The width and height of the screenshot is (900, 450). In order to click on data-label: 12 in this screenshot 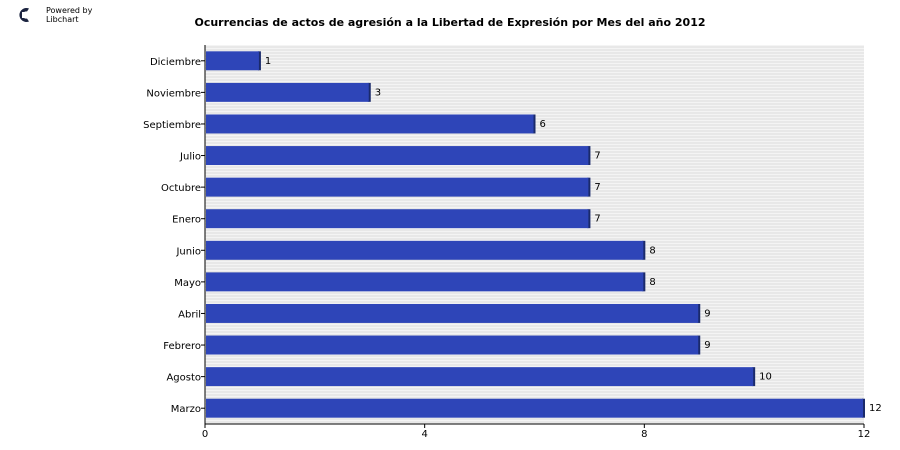, I will do `click(875, 408)`.